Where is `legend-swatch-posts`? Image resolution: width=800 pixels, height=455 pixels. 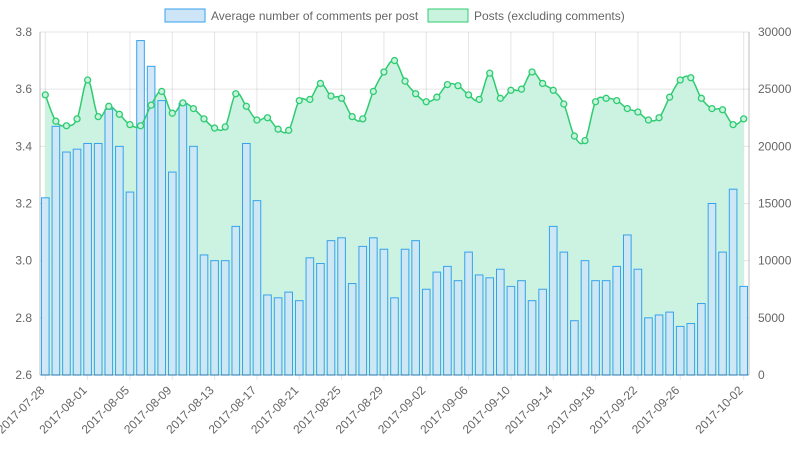 legend-swatch-posts is located at coordinates (448, 15).